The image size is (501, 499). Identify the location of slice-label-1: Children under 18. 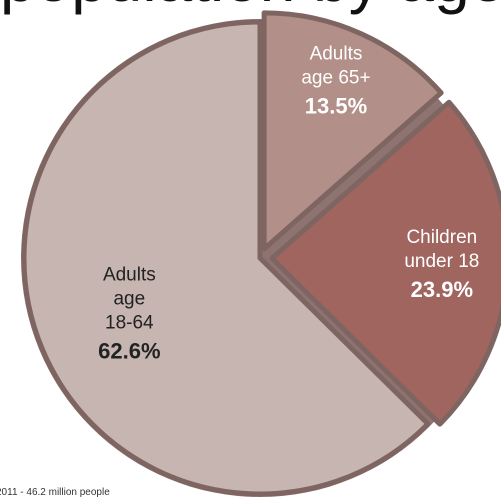
(441, 249).